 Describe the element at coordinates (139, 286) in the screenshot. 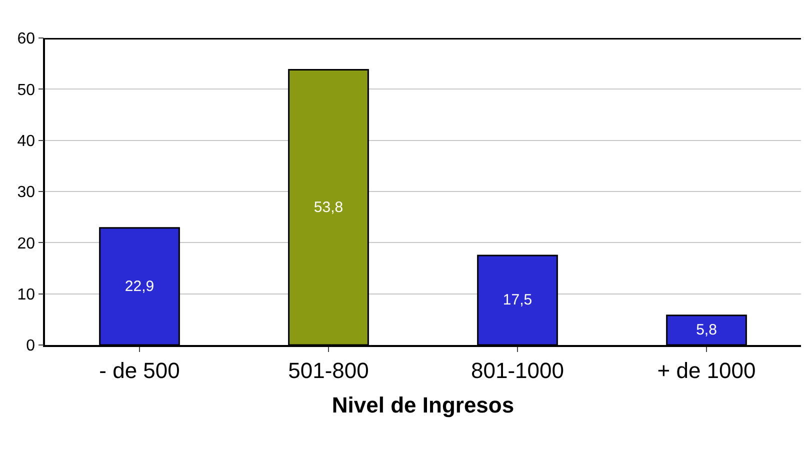

I see `data-label: 22,9` at that location.